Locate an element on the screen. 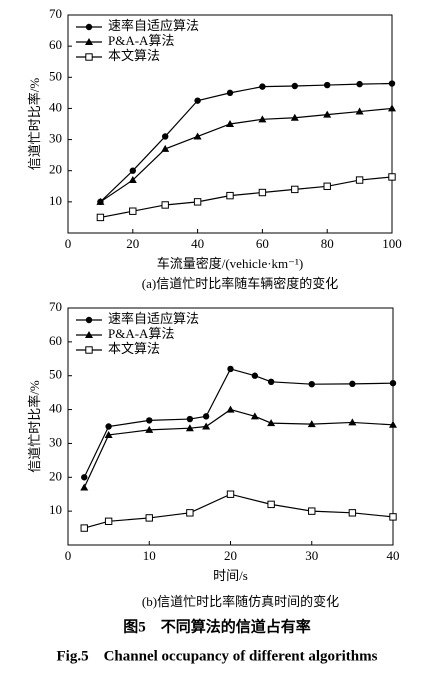  caption-cn: 图5 不同算法的信道占有率 is located at coordinates (217, 626).